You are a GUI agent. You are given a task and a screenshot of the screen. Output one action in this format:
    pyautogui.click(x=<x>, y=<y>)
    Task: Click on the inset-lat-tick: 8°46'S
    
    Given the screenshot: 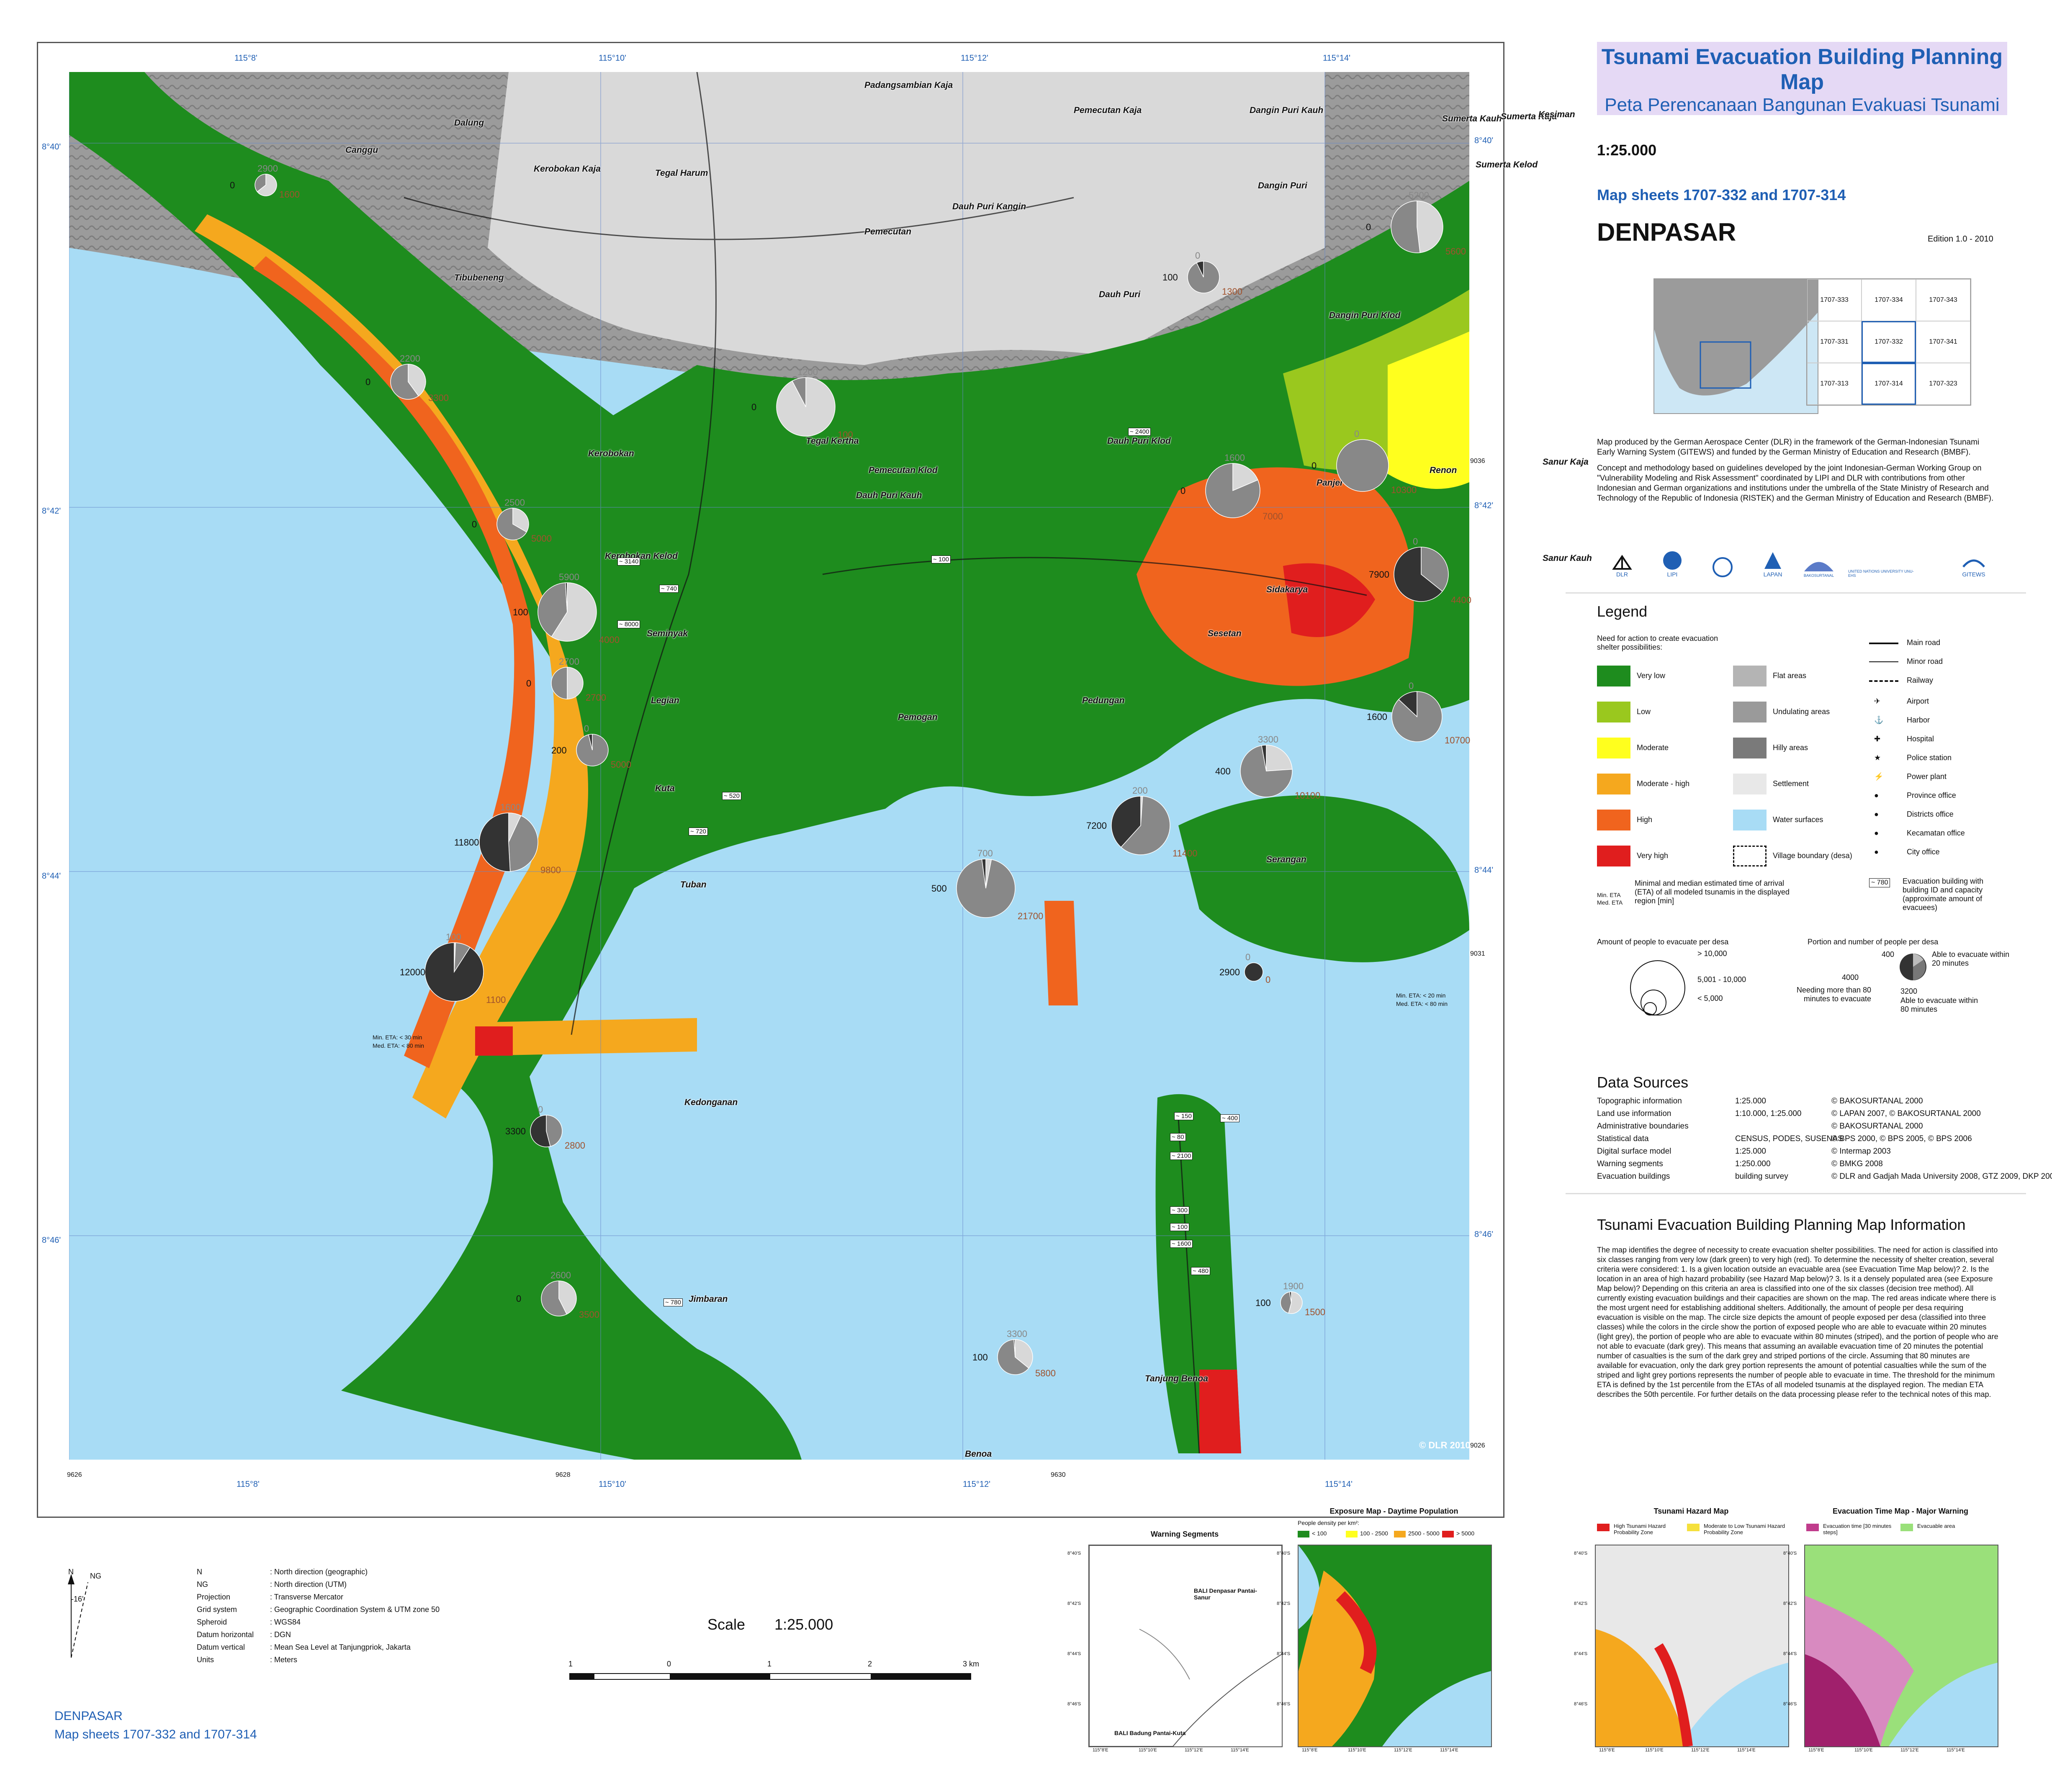 What is the action you would take?
    pyautogui.click(x=1284, y=1704)
    